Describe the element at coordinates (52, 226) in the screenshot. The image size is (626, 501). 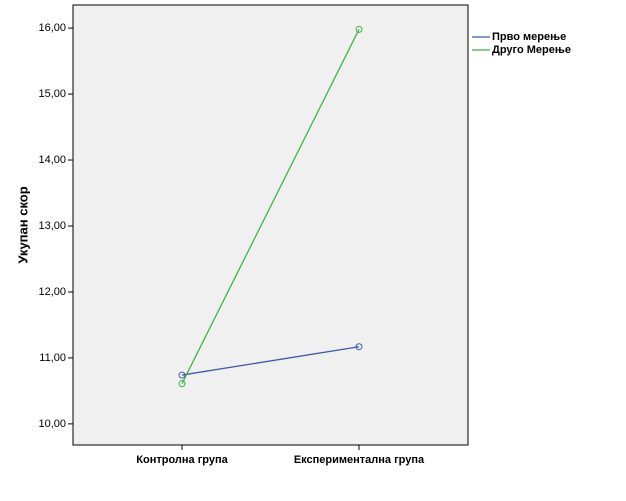
I see `y-tick-label: 13,00` at that location.